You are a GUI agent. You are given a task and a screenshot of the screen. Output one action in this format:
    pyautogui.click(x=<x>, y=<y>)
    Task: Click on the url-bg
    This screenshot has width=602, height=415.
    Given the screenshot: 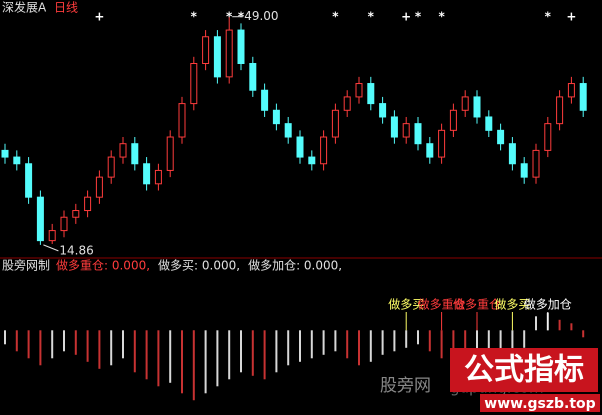 What is the action you would take?
    pyautogui.click(x=540, y=403)
    